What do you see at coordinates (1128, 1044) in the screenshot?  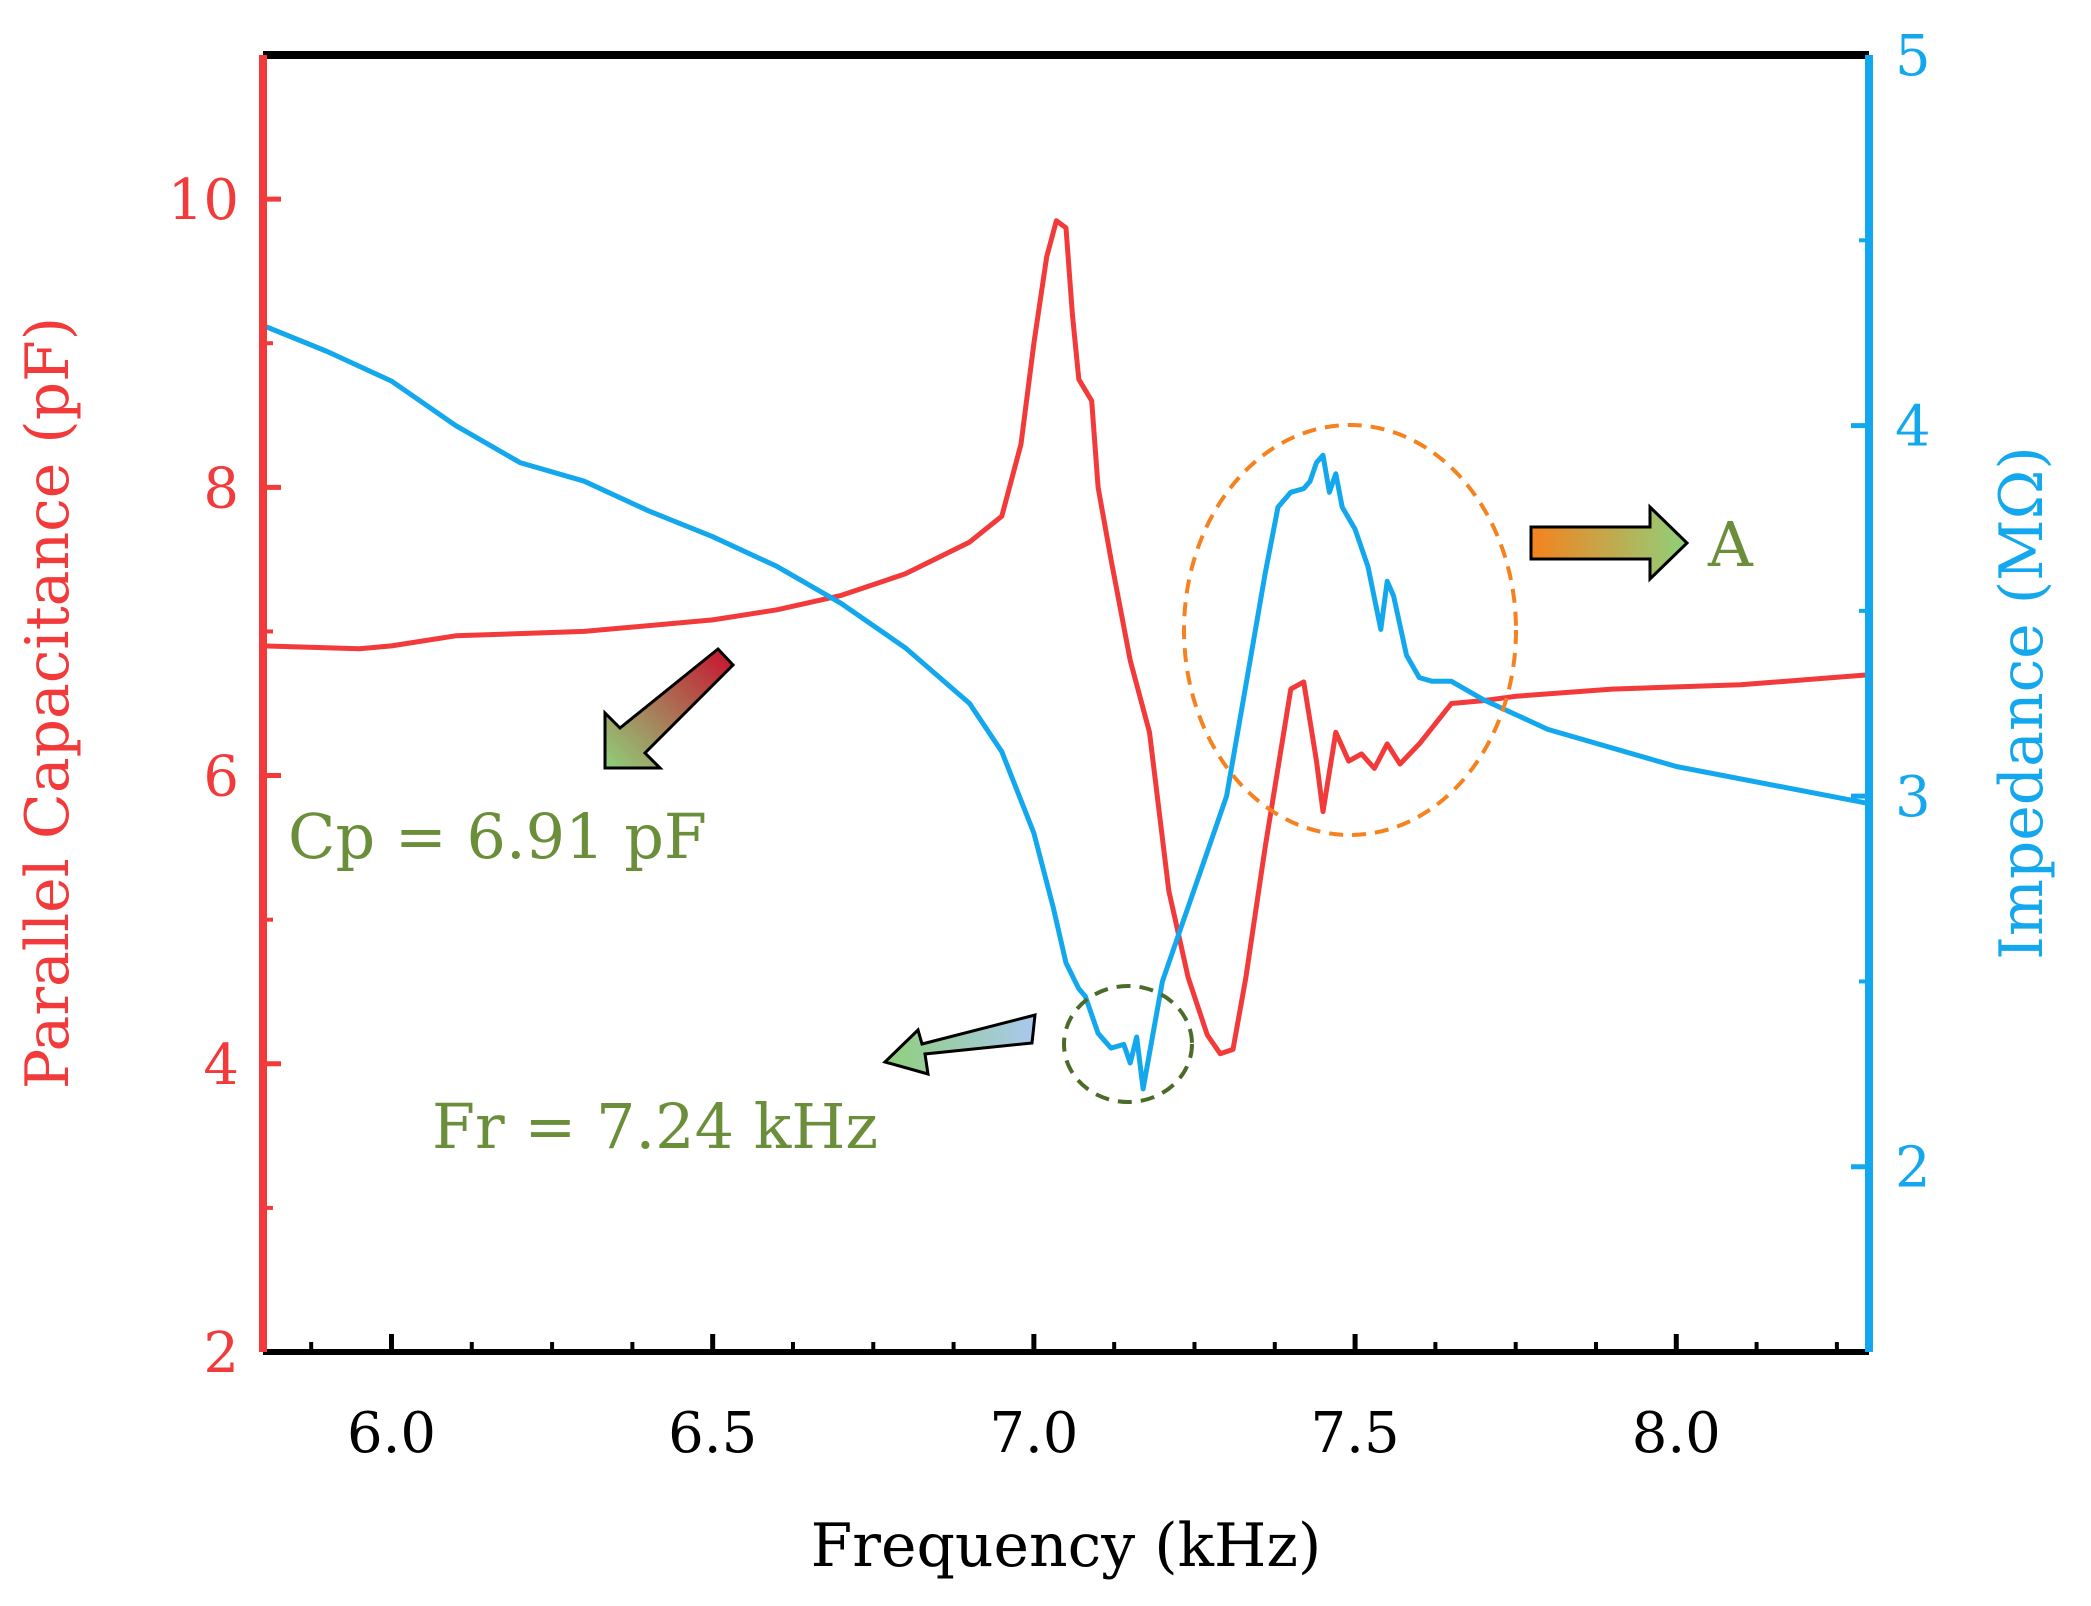 I see `resonance-circle` at bounding box center [1128, 1044].